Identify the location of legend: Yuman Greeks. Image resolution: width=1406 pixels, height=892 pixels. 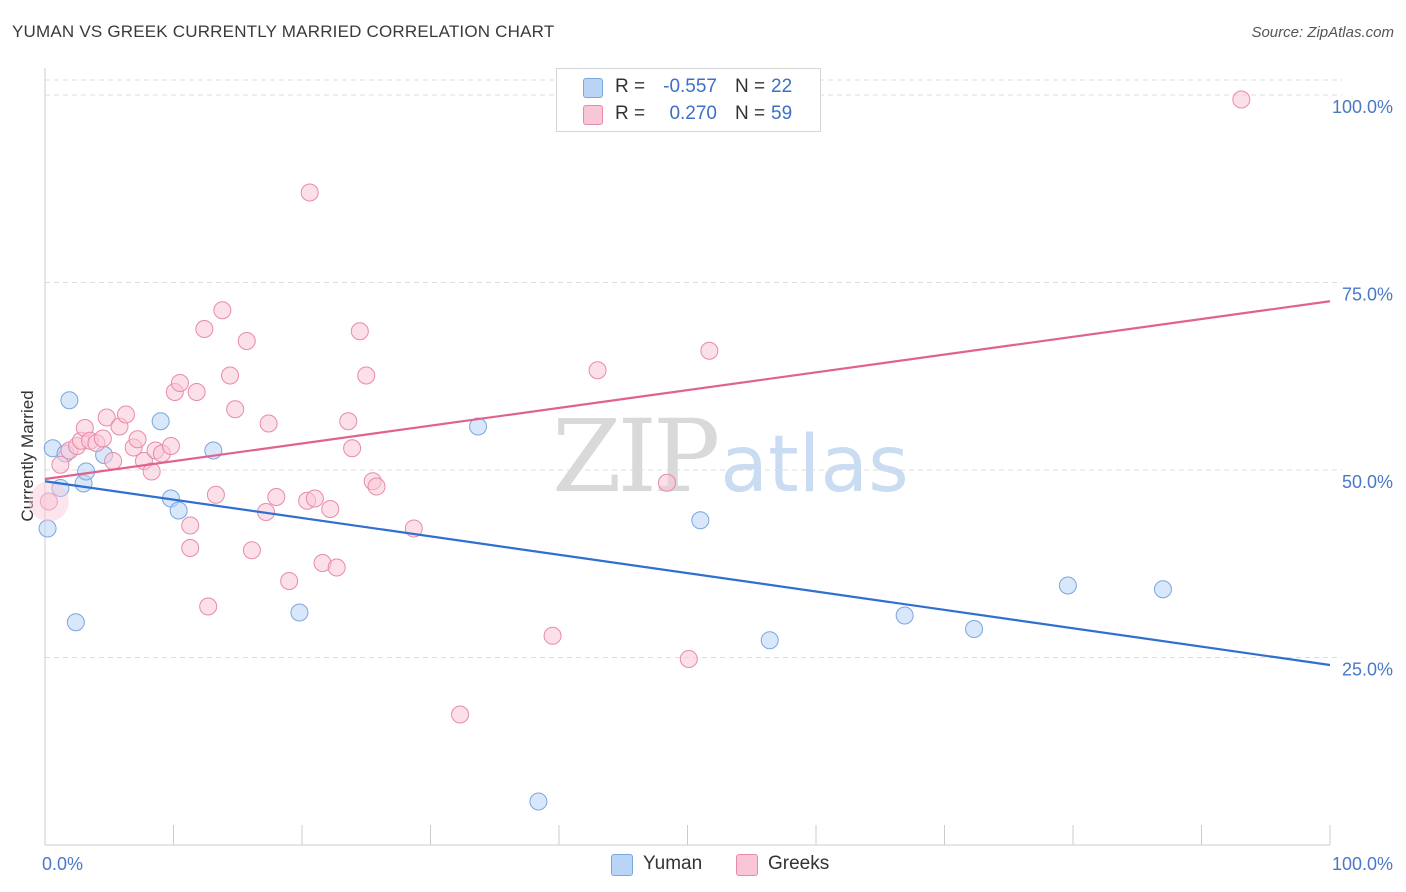
(703, 865).